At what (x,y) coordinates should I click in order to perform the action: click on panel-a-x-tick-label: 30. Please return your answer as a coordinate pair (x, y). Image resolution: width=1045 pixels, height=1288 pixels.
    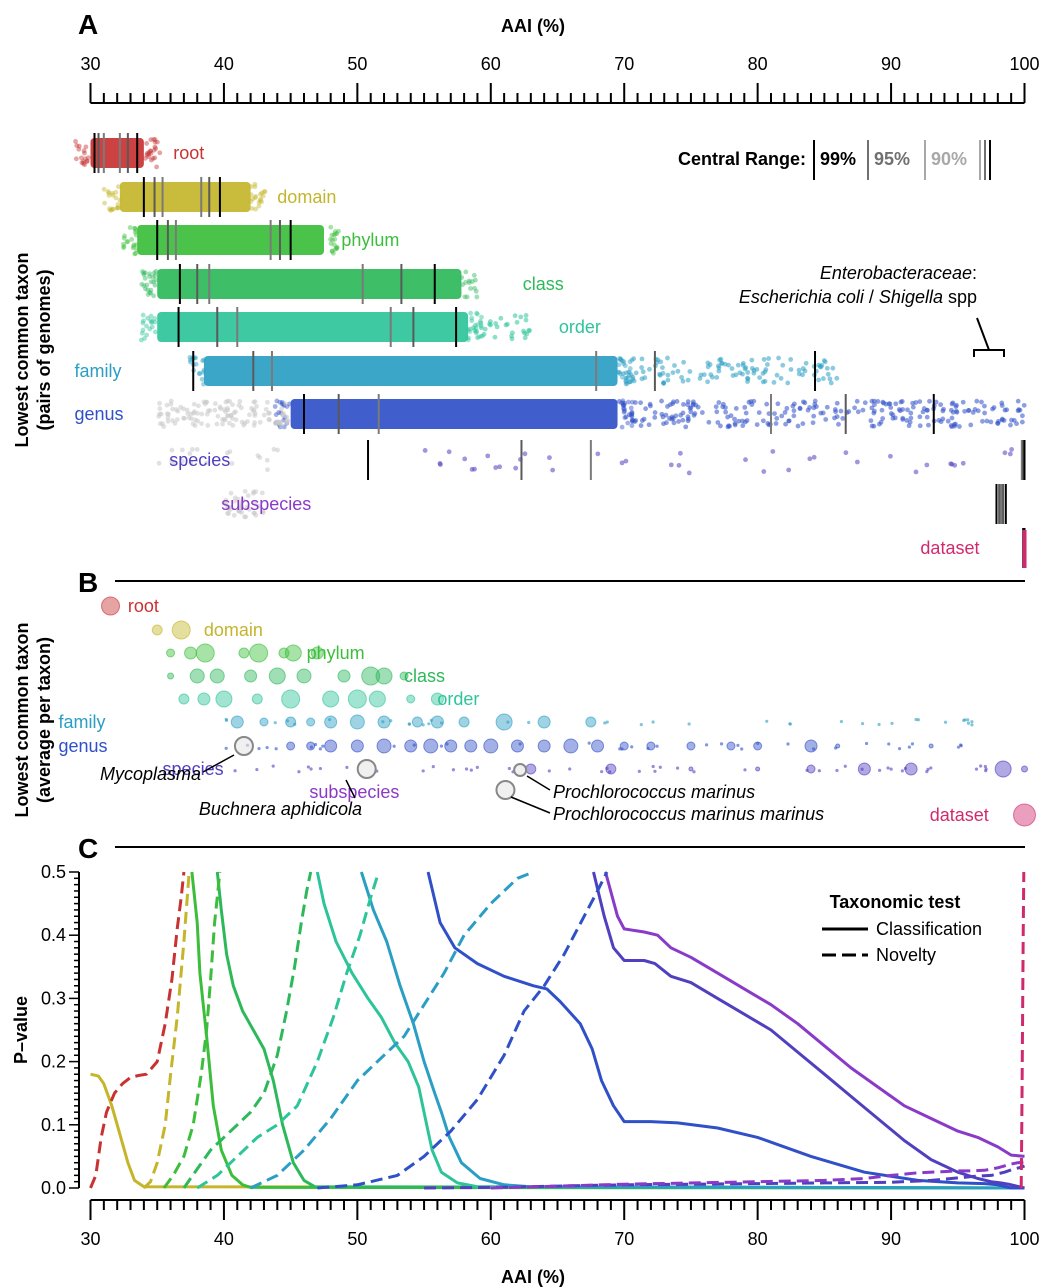
    Looking at the image, I should click on (90, 64).